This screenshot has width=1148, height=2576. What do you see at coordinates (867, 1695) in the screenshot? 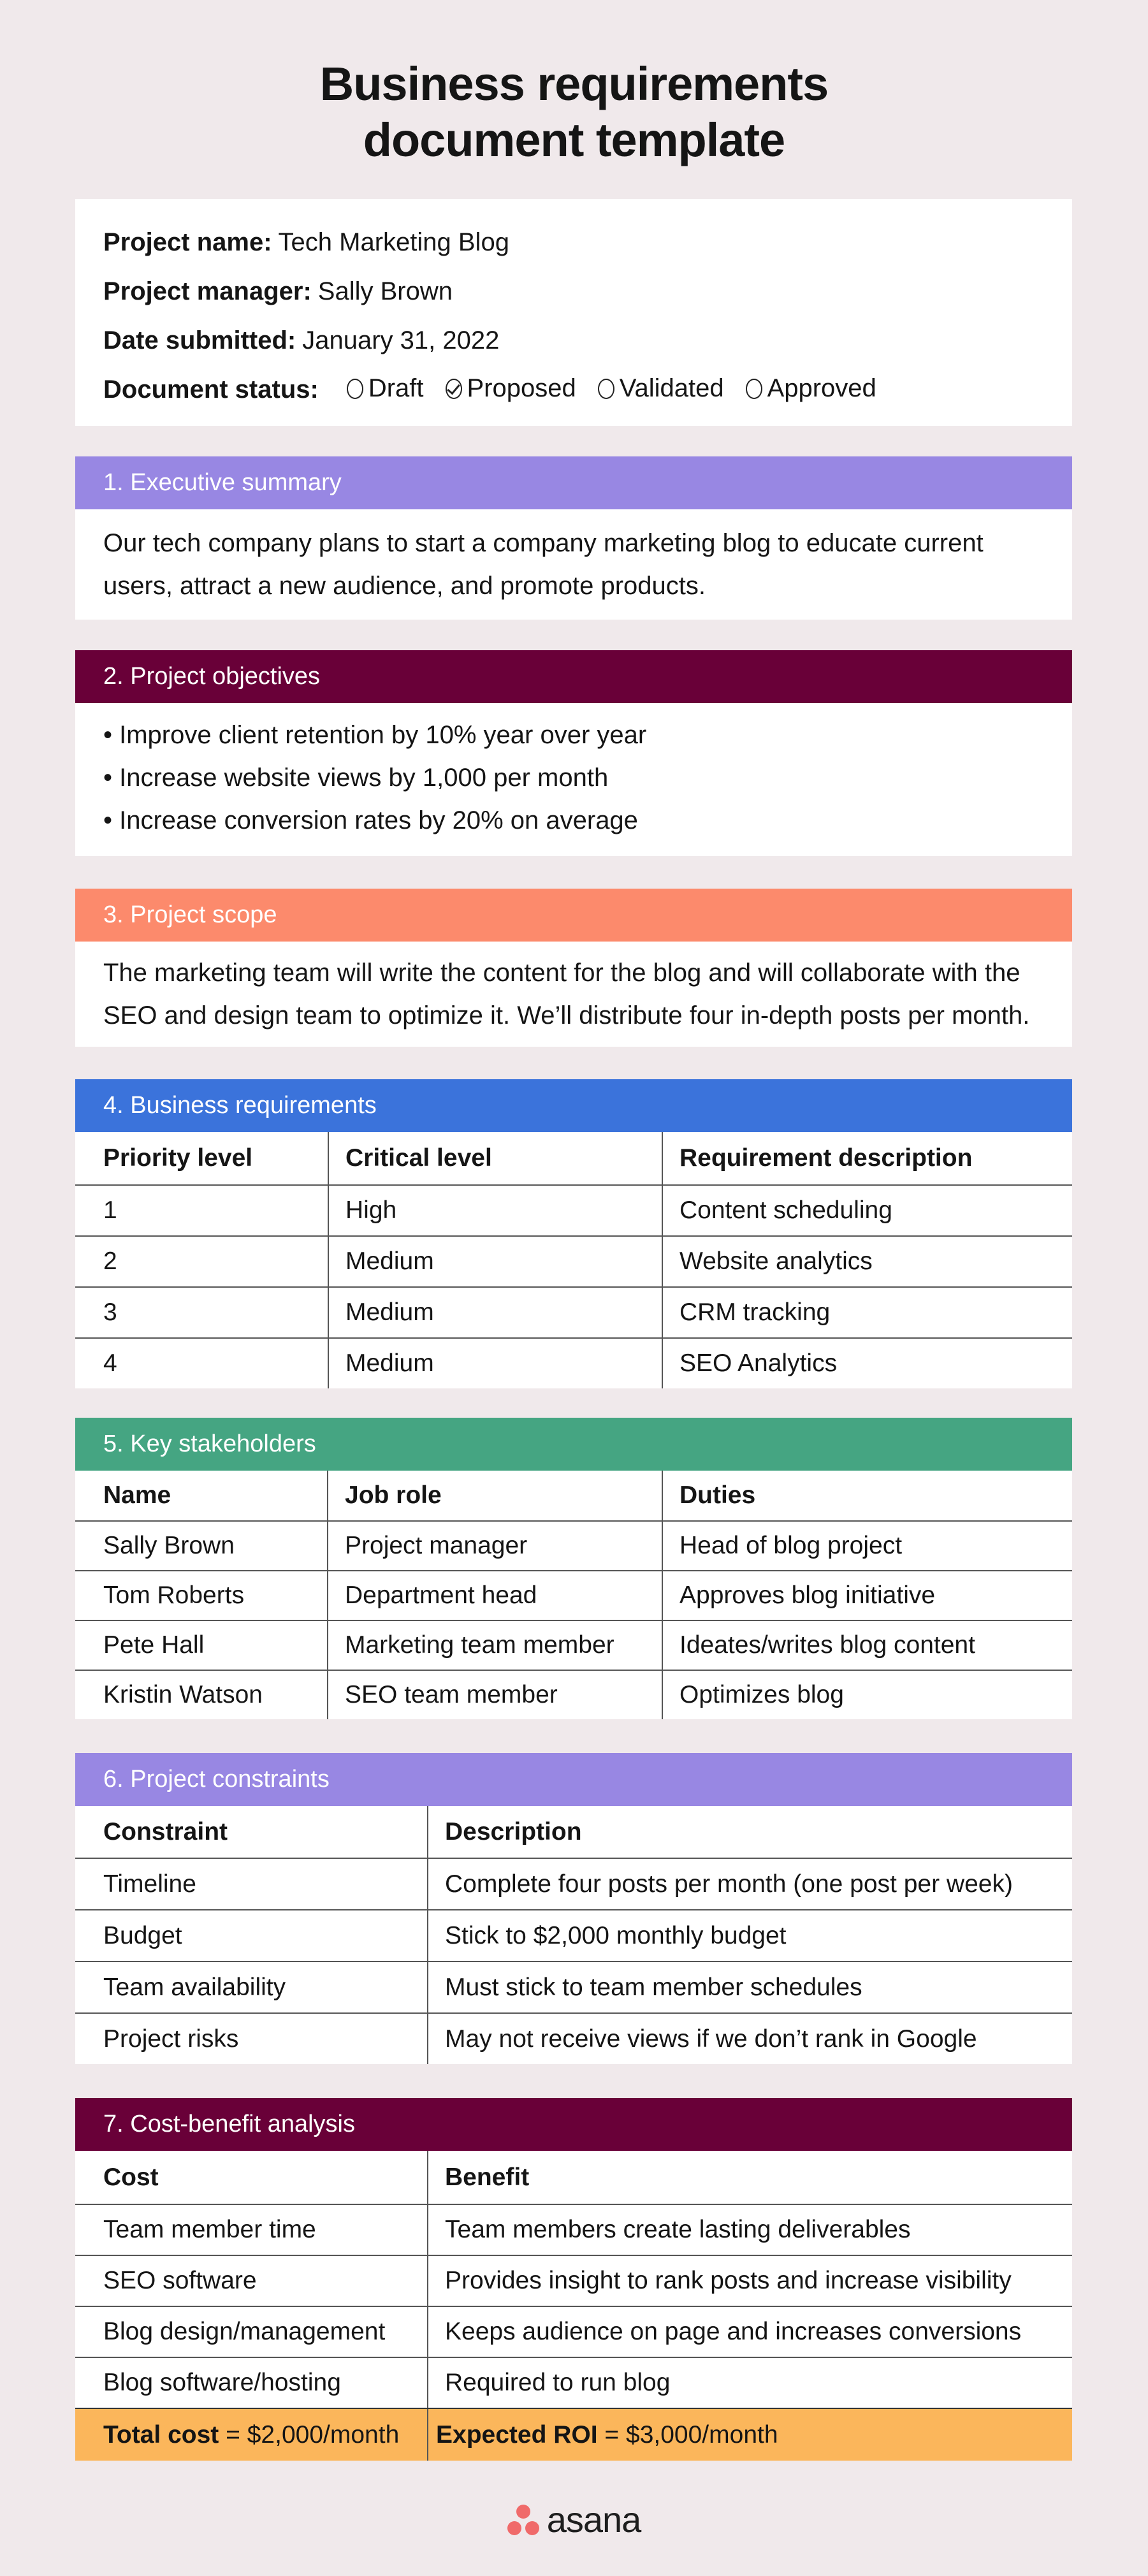
I see `table-cell: Optimizes blog` at bounding box center [867, 1695].